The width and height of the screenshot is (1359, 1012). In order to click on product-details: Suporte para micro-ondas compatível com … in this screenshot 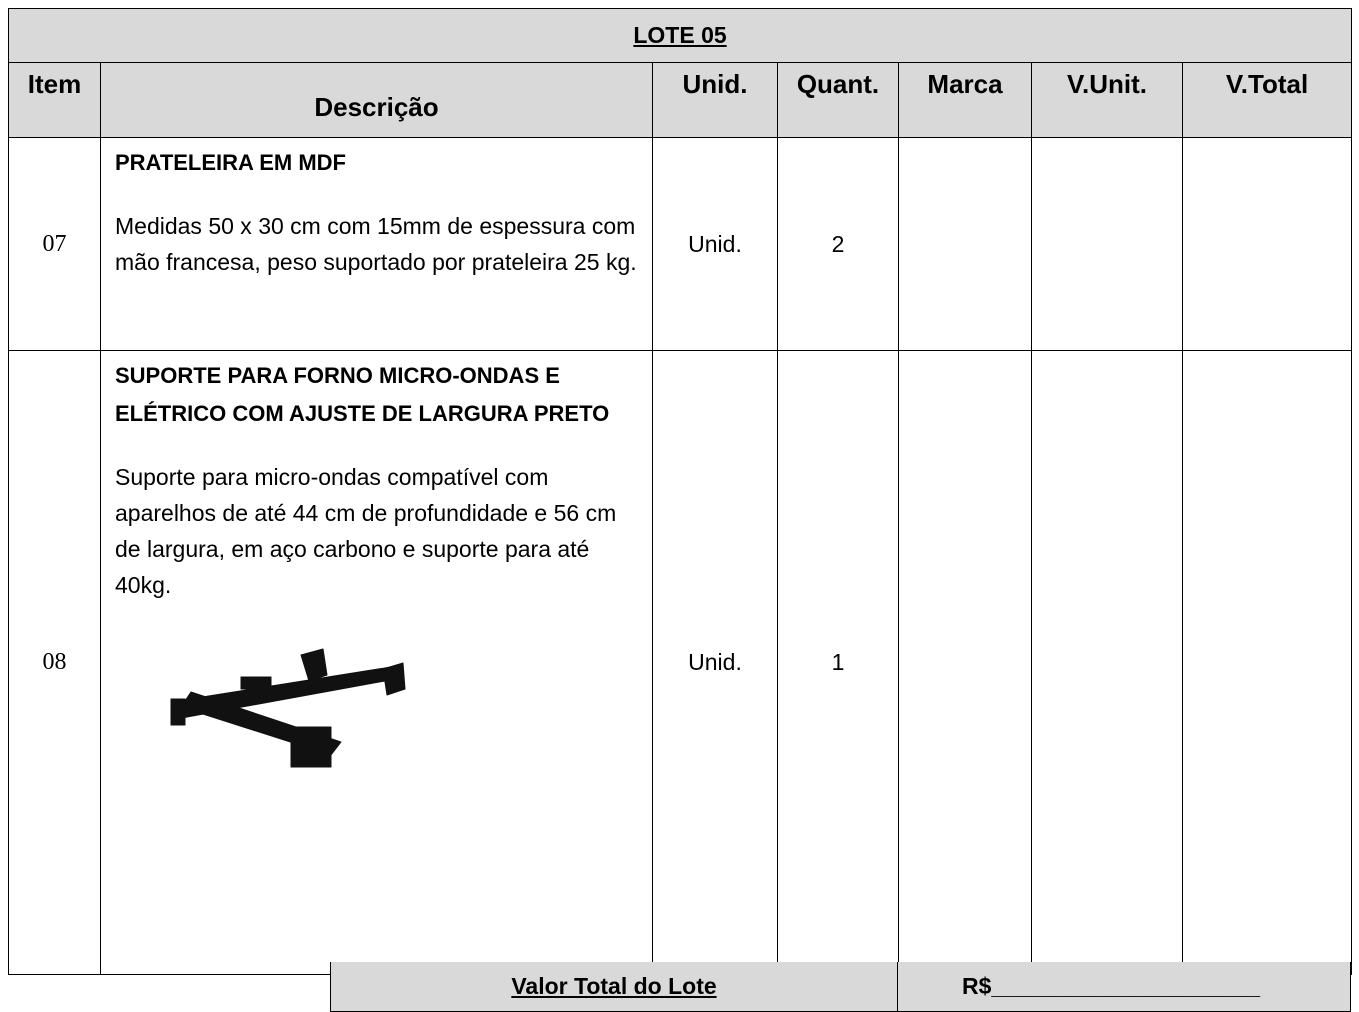, I will do `click(366, 531)`.